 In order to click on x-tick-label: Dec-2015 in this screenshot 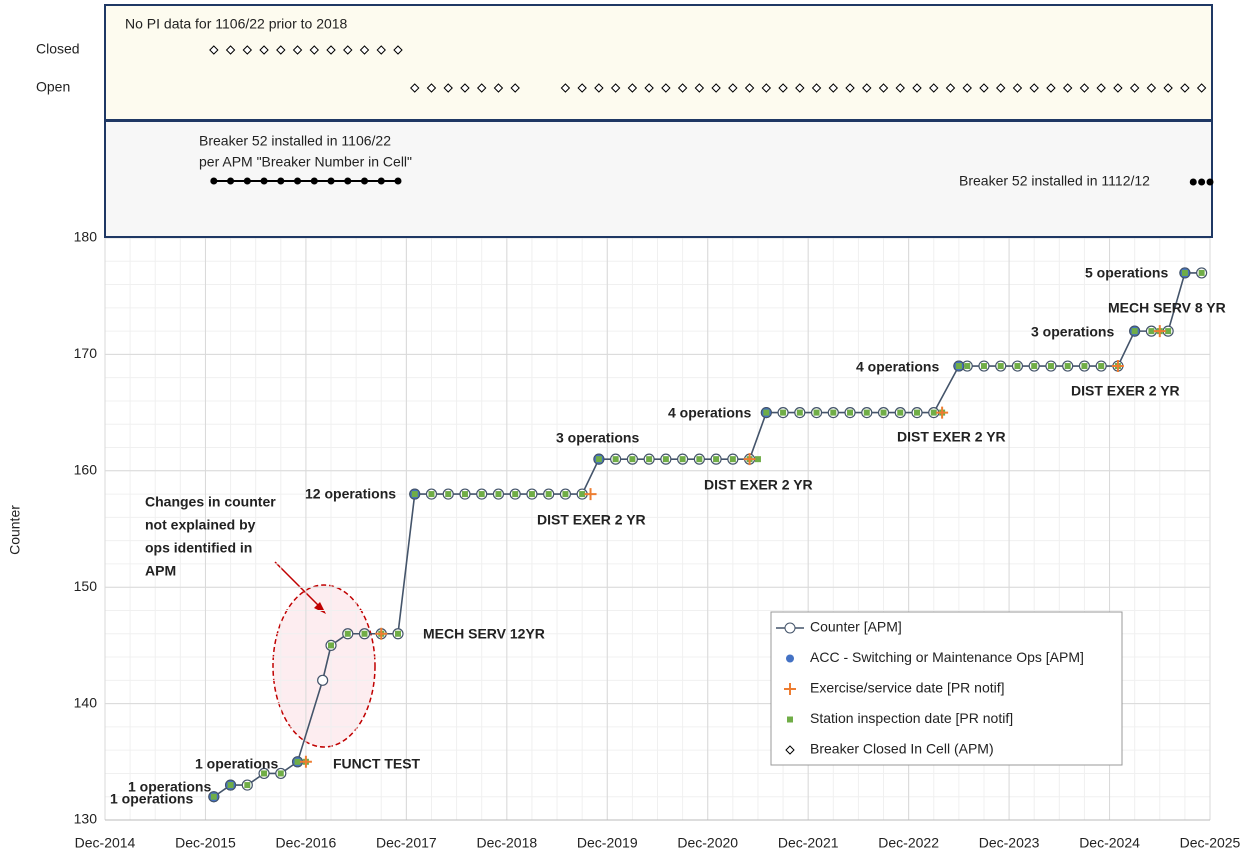, I will do `click(205, 843)`.